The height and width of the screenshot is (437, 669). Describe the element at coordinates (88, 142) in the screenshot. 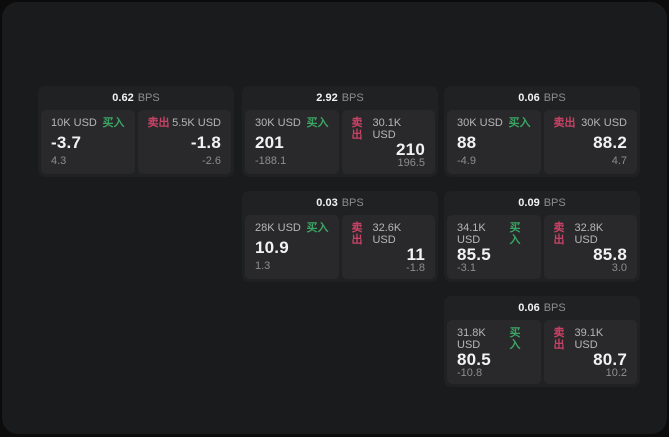

I see `buy-quote-panel: 10K USD 买入 -3.7 4.3` at that location.